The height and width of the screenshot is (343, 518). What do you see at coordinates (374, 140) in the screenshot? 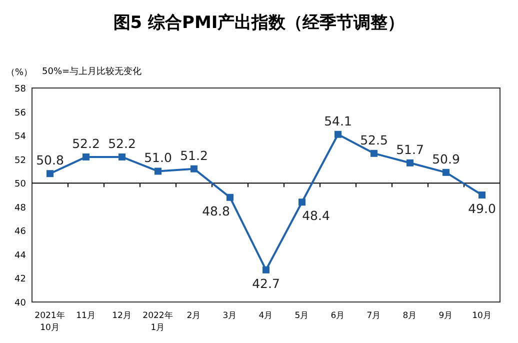
I see `data-label: 52.5` at bounding box center [374, 140].